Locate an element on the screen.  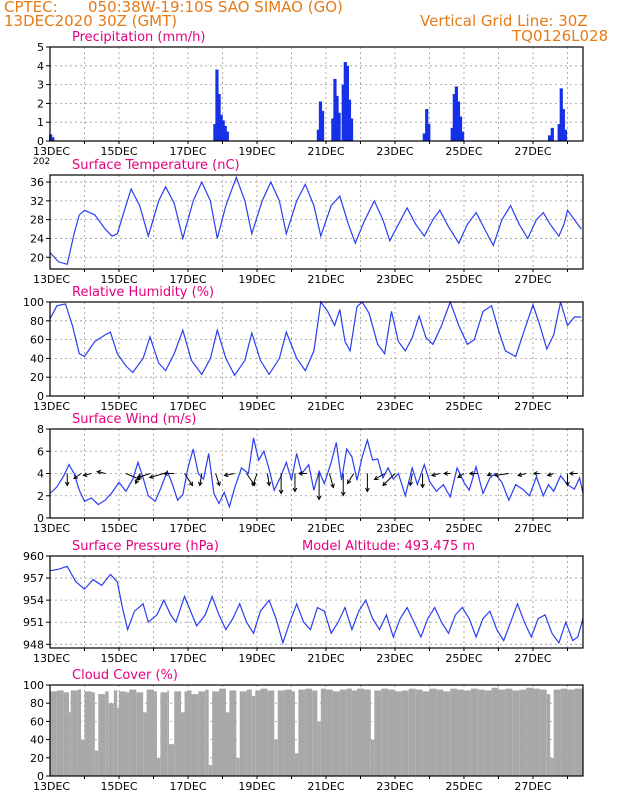
header-grid-note: Vertical Grid Line: 30Z is located at coordinates (504, 21).